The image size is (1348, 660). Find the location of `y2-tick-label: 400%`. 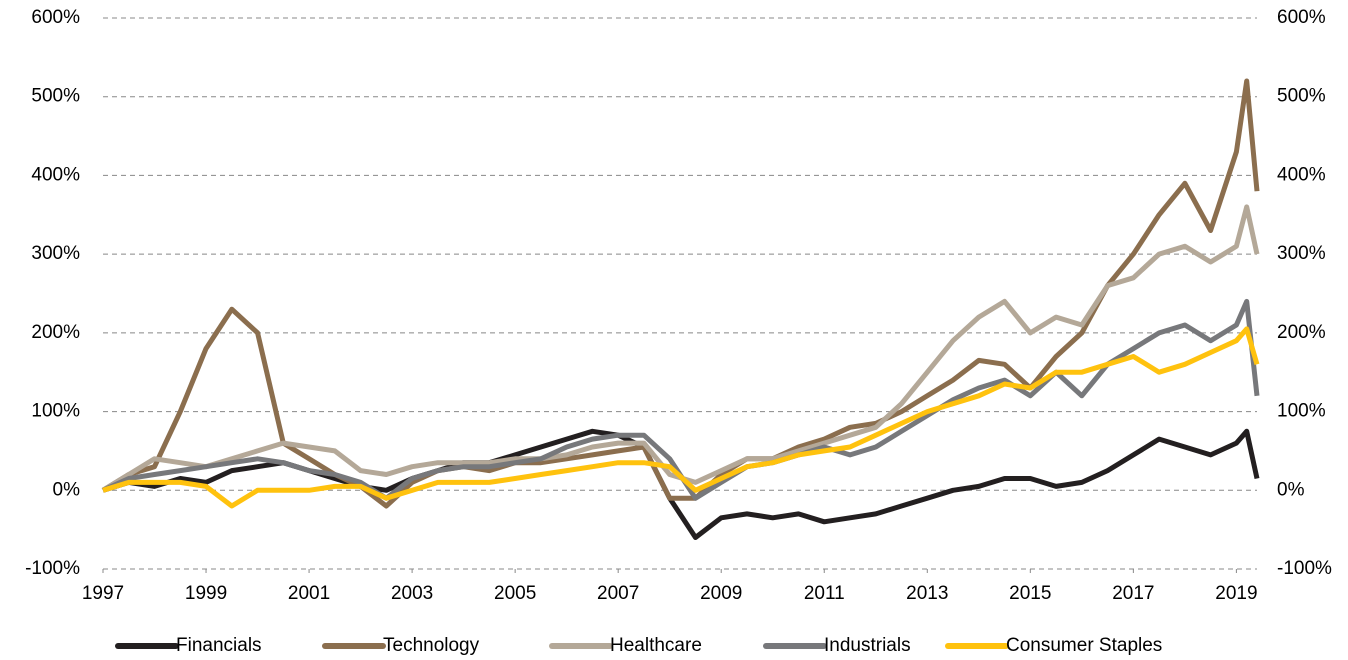

y2-tick-label: 400% is located at coordinates (1301, 174).